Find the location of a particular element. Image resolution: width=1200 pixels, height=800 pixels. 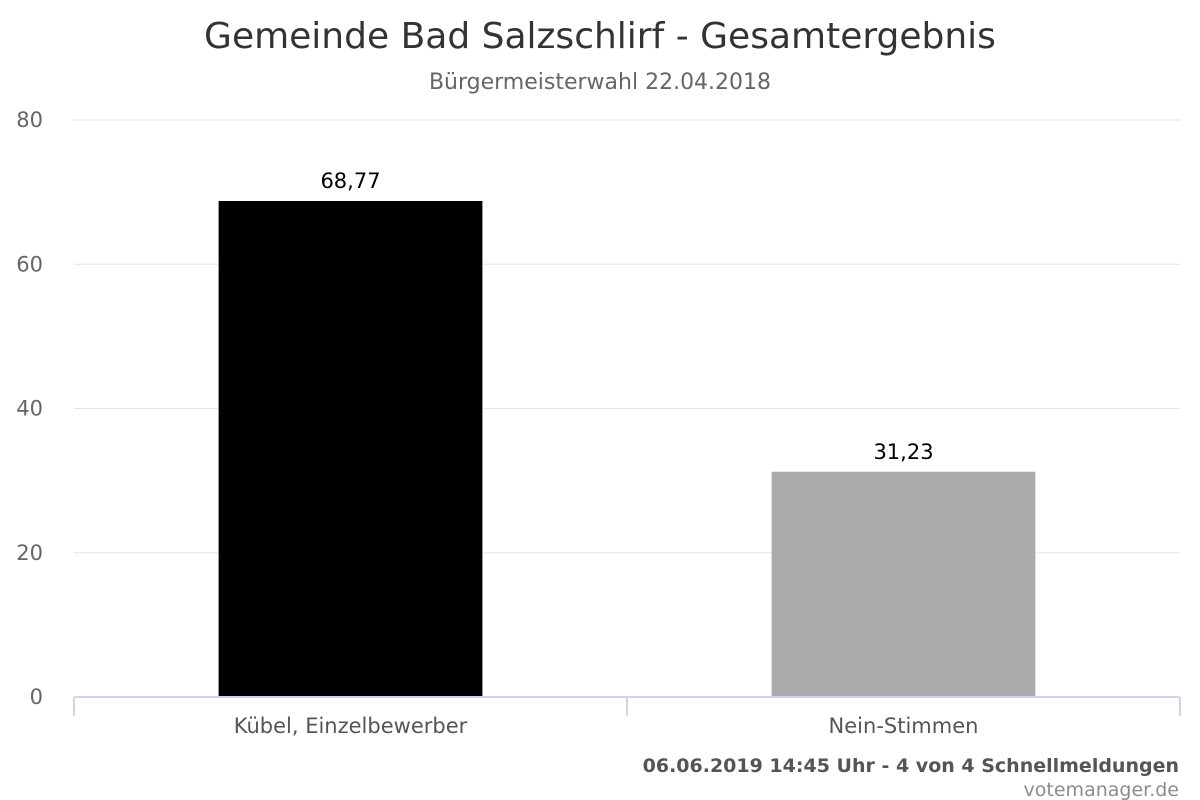

y-tick-label: 80 is located at coordinates (29, 120).